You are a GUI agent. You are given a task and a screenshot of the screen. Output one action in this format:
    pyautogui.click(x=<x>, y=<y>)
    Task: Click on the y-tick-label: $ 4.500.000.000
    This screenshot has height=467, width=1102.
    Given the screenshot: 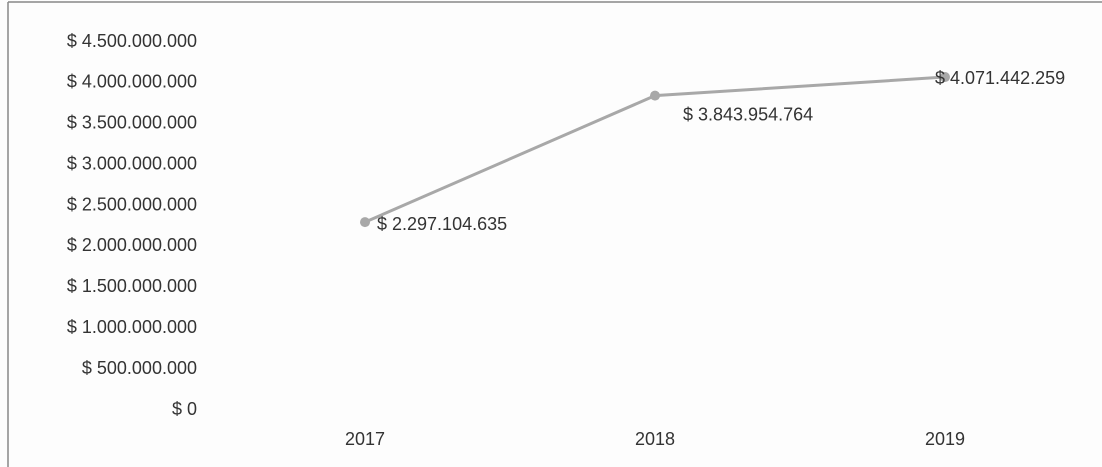 What is the action you would take?
    pyautogui.click(x=132, y=41)
    